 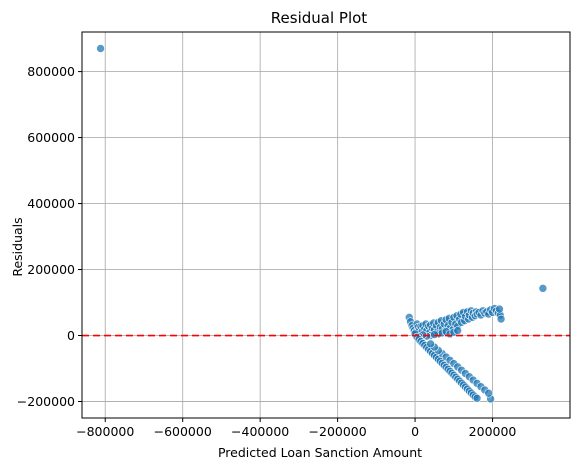 I want to click on chart-title: Residual Plot, so click(x=319, y=18).